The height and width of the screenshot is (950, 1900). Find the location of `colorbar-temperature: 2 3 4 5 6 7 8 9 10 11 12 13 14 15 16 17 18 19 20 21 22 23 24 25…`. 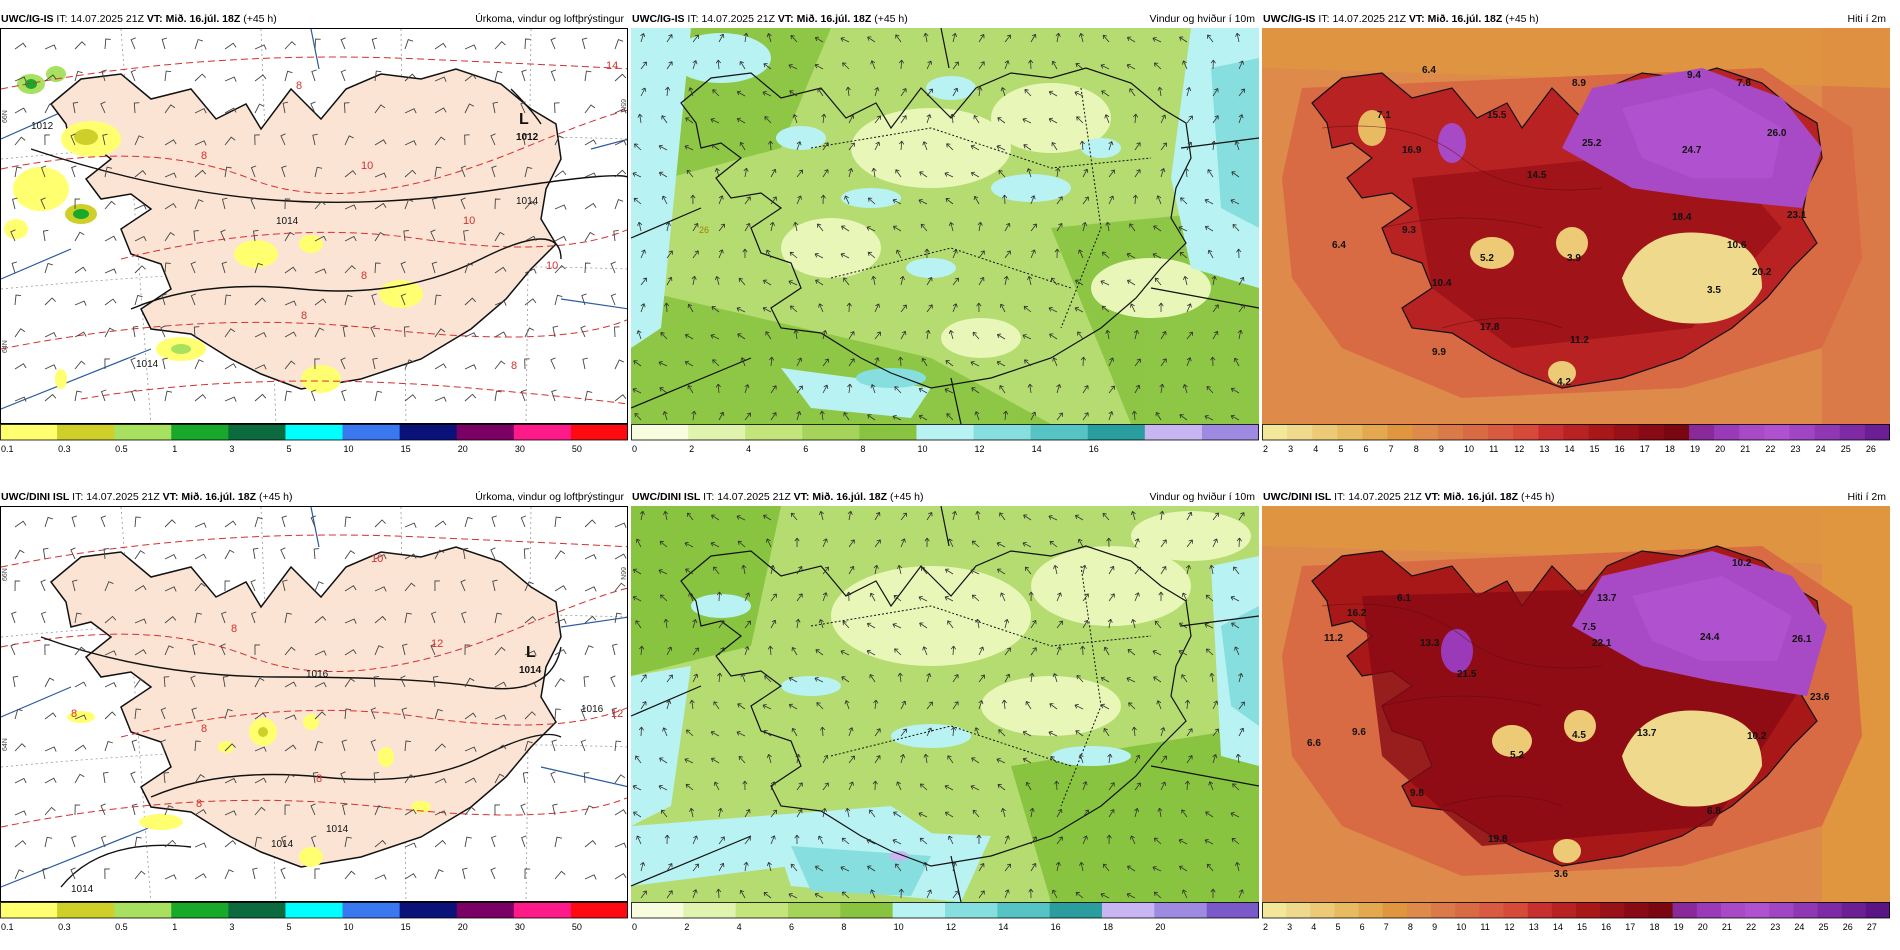

colorbar-temperature: 2 3 4 5 6 7 8 9 10 11 12 13 14 15 16 17 18 19 20 21 22 23 24 25… is located at coordinates (1576, 921).